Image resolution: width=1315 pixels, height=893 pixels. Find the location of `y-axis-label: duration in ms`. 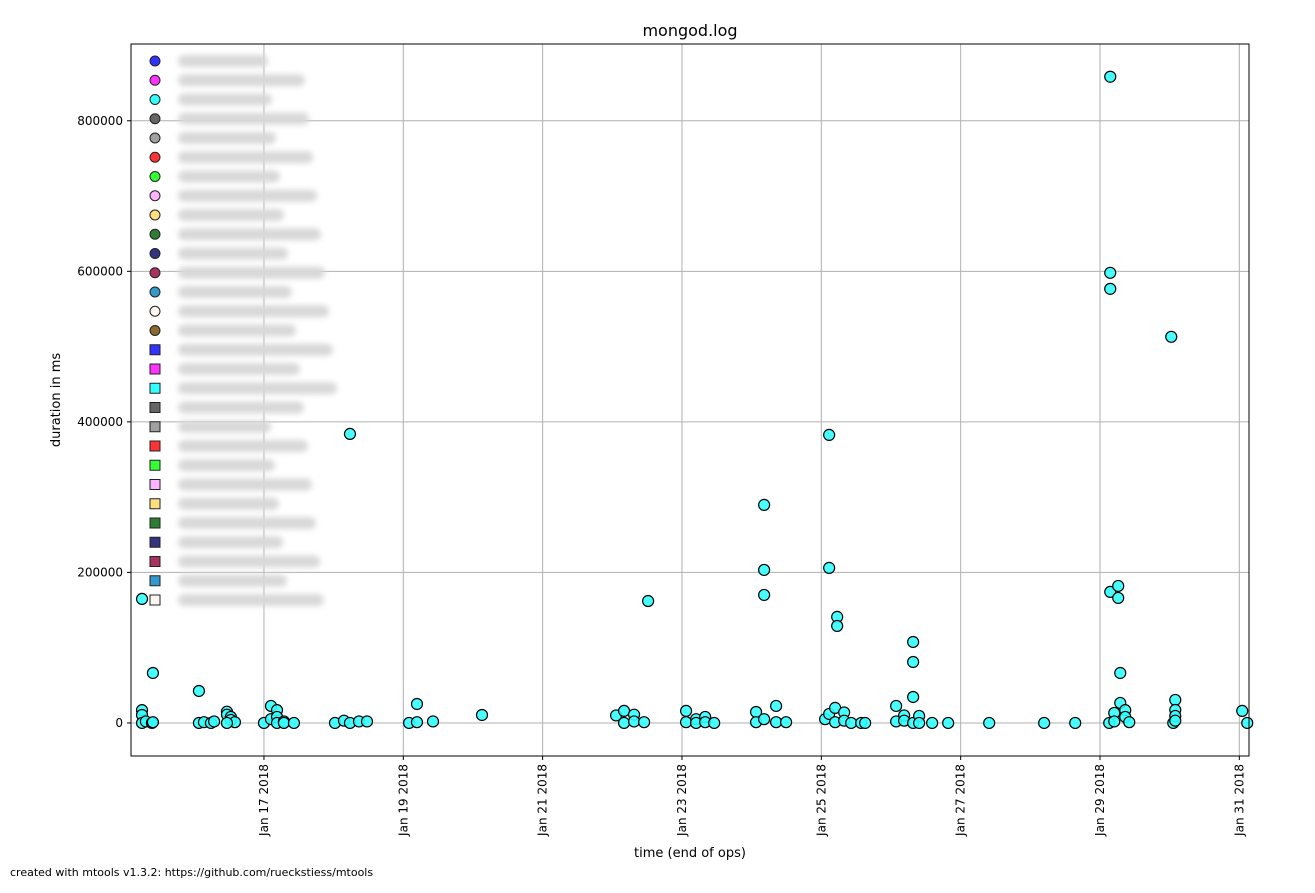

y-axis-label: duration in ms is located at coordinates (56, 400).